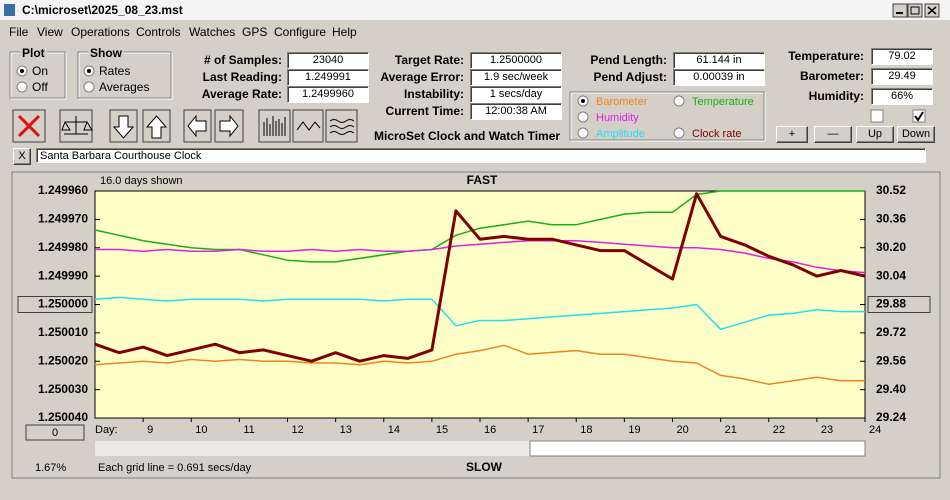 This screenshot has height=500, width=950. What do you see at coordinates (175, 468) in the screenshot?
I see `grid-note: Each grid line = 0.691 secs/day` at bounding box center [175, 468].